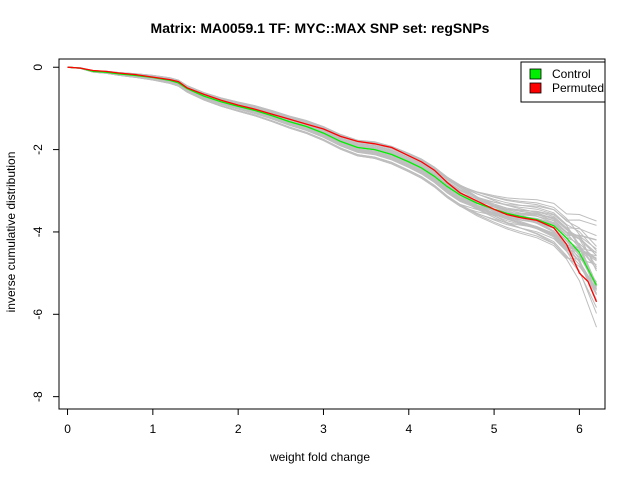 The width and height of the screenshot is (640, 480). Describe the element at coordinates (153, 429) in the screenshot. I see `x-tick-label: 1` at that location.